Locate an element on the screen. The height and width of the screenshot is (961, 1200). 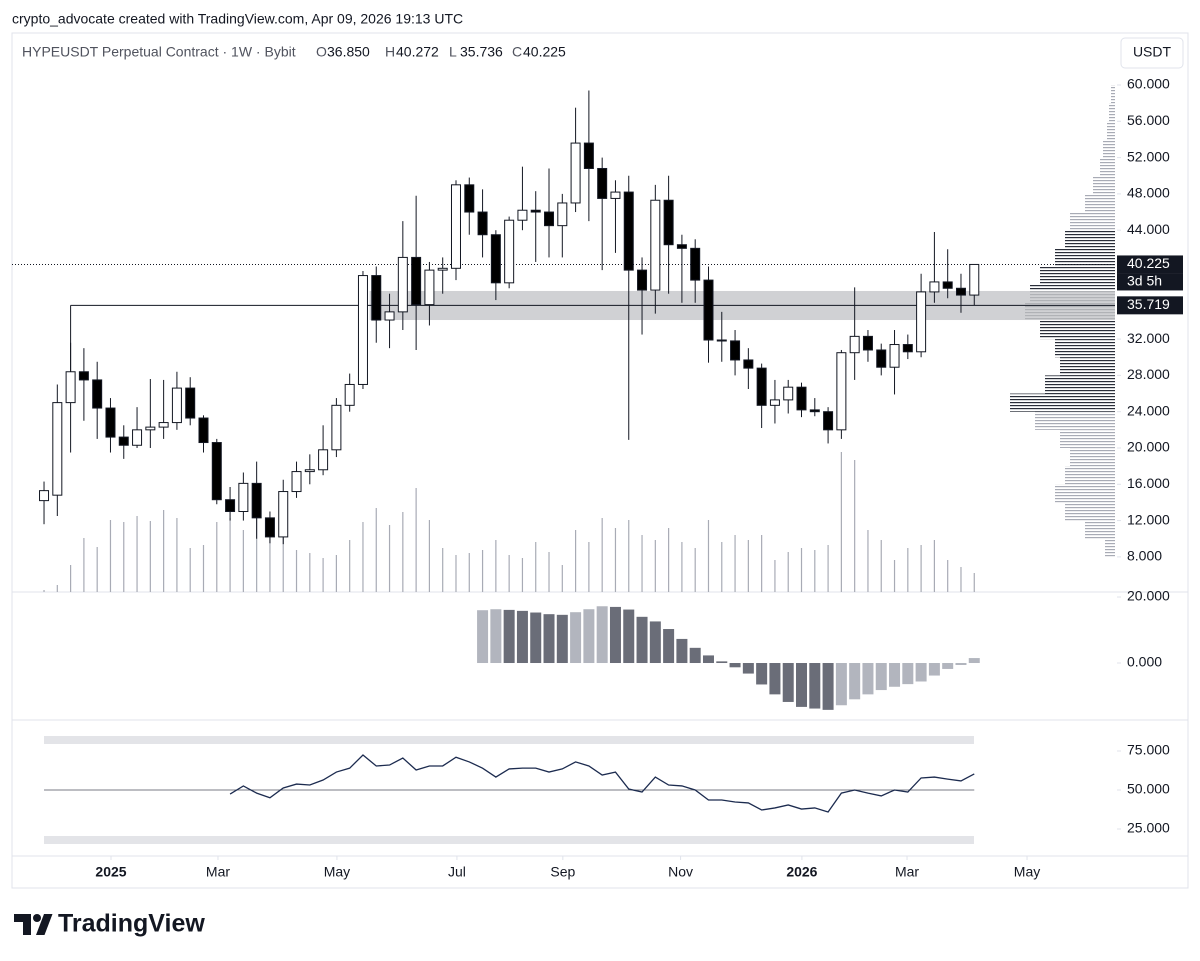
y-tick-label: 12.000 is located at coordinates (1148, 519).